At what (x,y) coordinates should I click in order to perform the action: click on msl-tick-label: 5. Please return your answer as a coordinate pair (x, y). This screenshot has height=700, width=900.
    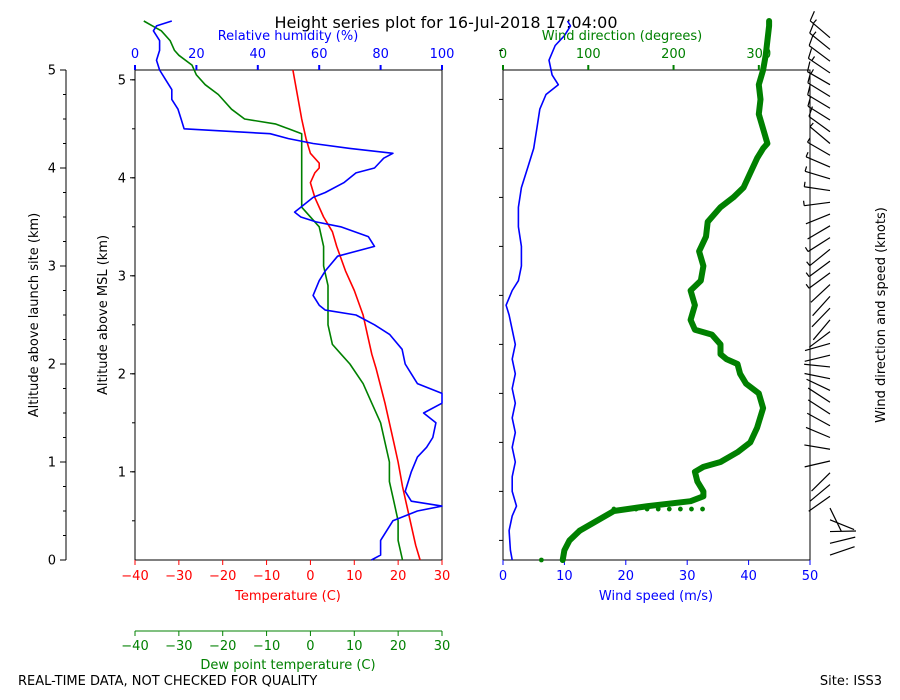
    Looking at the image, I should click on (122, 80).